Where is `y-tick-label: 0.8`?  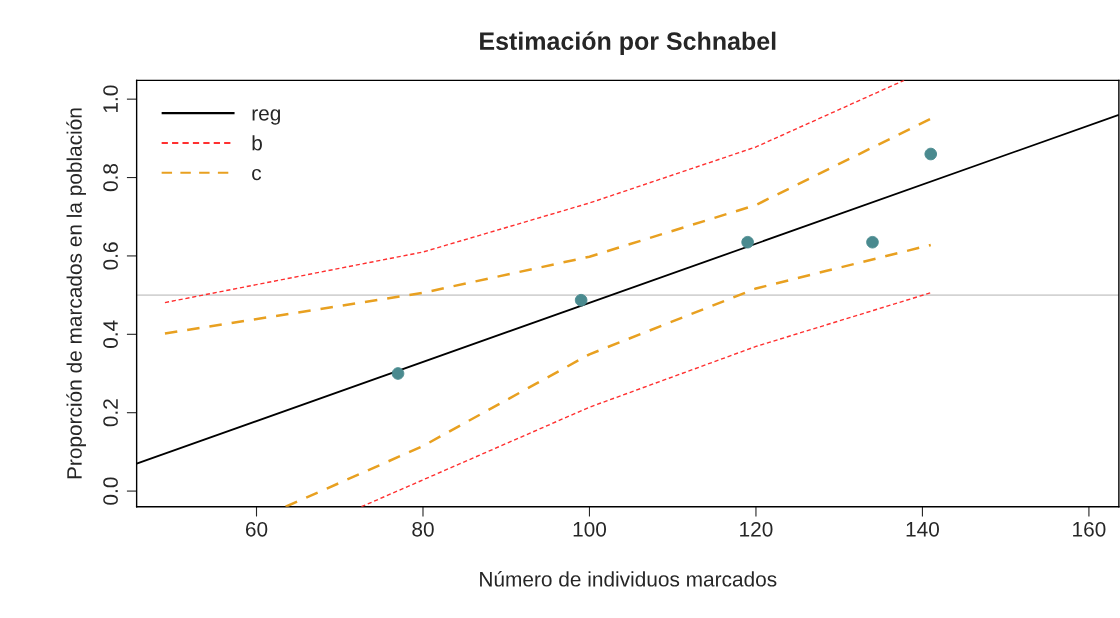 y-tick-label: 0.8 is located at coordinates (110, 177).